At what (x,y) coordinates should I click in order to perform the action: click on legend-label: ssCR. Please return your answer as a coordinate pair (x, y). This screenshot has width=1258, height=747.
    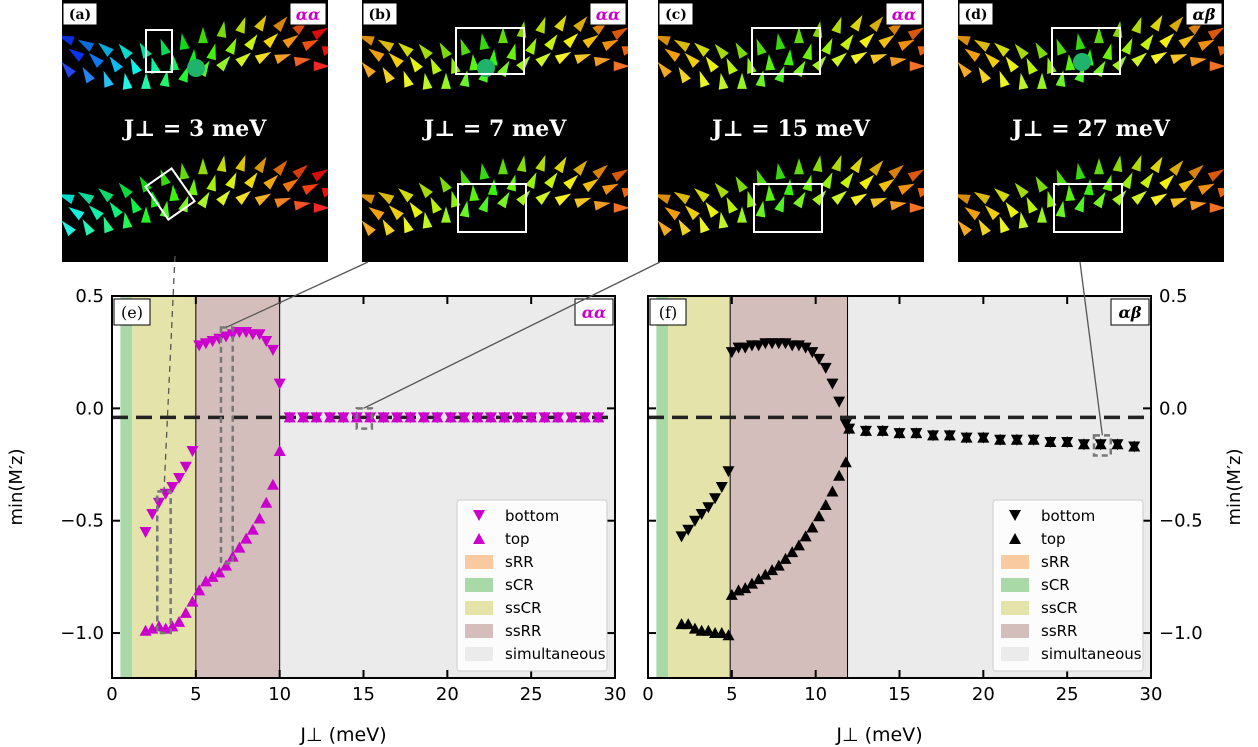
    Looking at the image, I should click on (1059, 608).